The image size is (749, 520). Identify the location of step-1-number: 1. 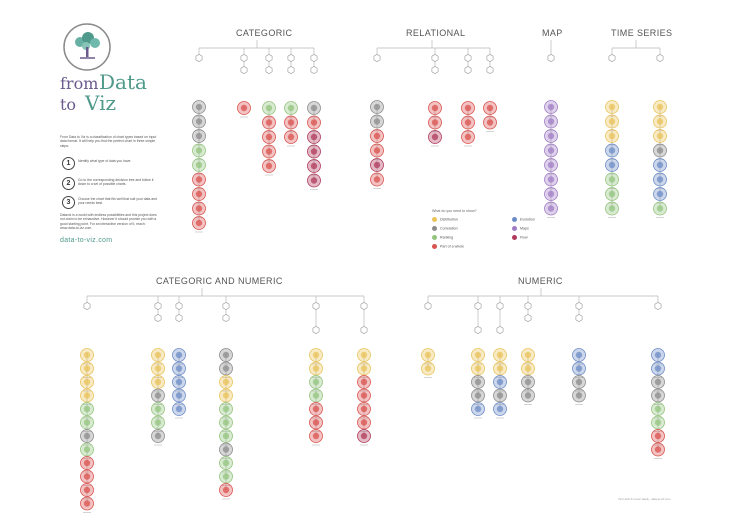
(68, 163).